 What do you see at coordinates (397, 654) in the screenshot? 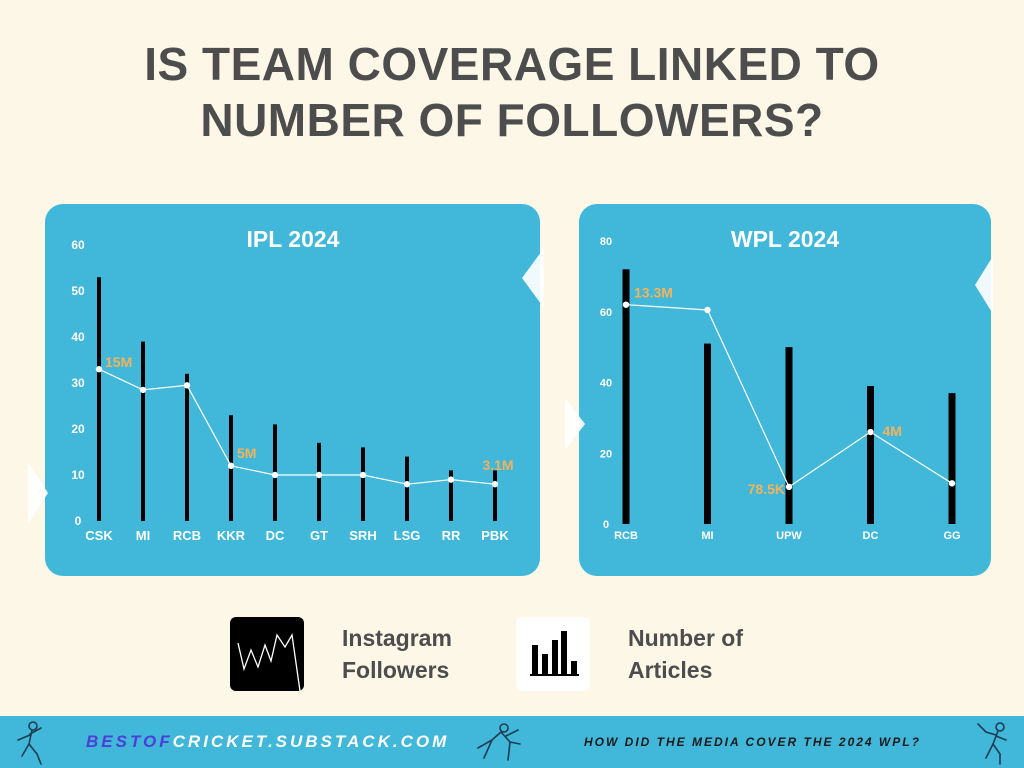
I see `legend-followers-label: Instagram Followers` at bounding box center [397, 654].